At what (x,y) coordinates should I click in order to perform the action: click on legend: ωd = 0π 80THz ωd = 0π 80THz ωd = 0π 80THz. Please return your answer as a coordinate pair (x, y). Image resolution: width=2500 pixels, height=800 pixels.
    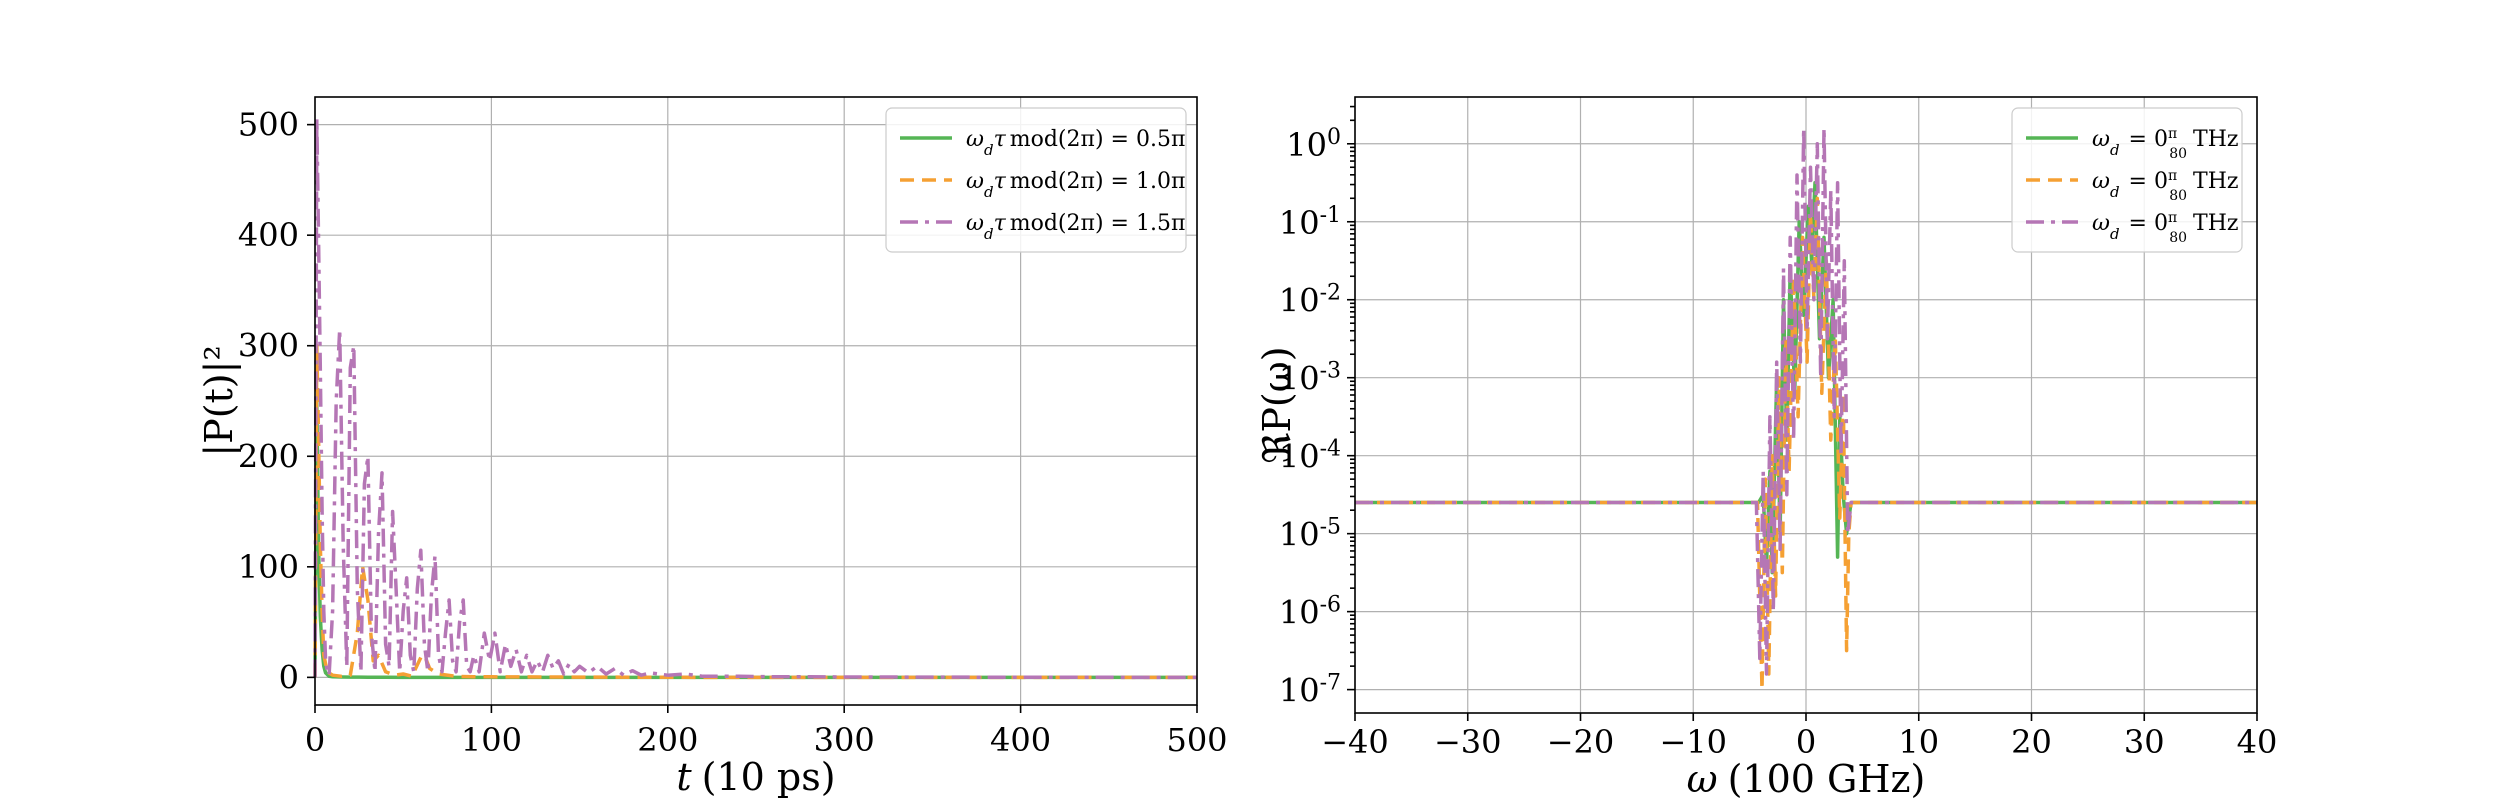
    Looking at the image, I should click on (2127, 180).